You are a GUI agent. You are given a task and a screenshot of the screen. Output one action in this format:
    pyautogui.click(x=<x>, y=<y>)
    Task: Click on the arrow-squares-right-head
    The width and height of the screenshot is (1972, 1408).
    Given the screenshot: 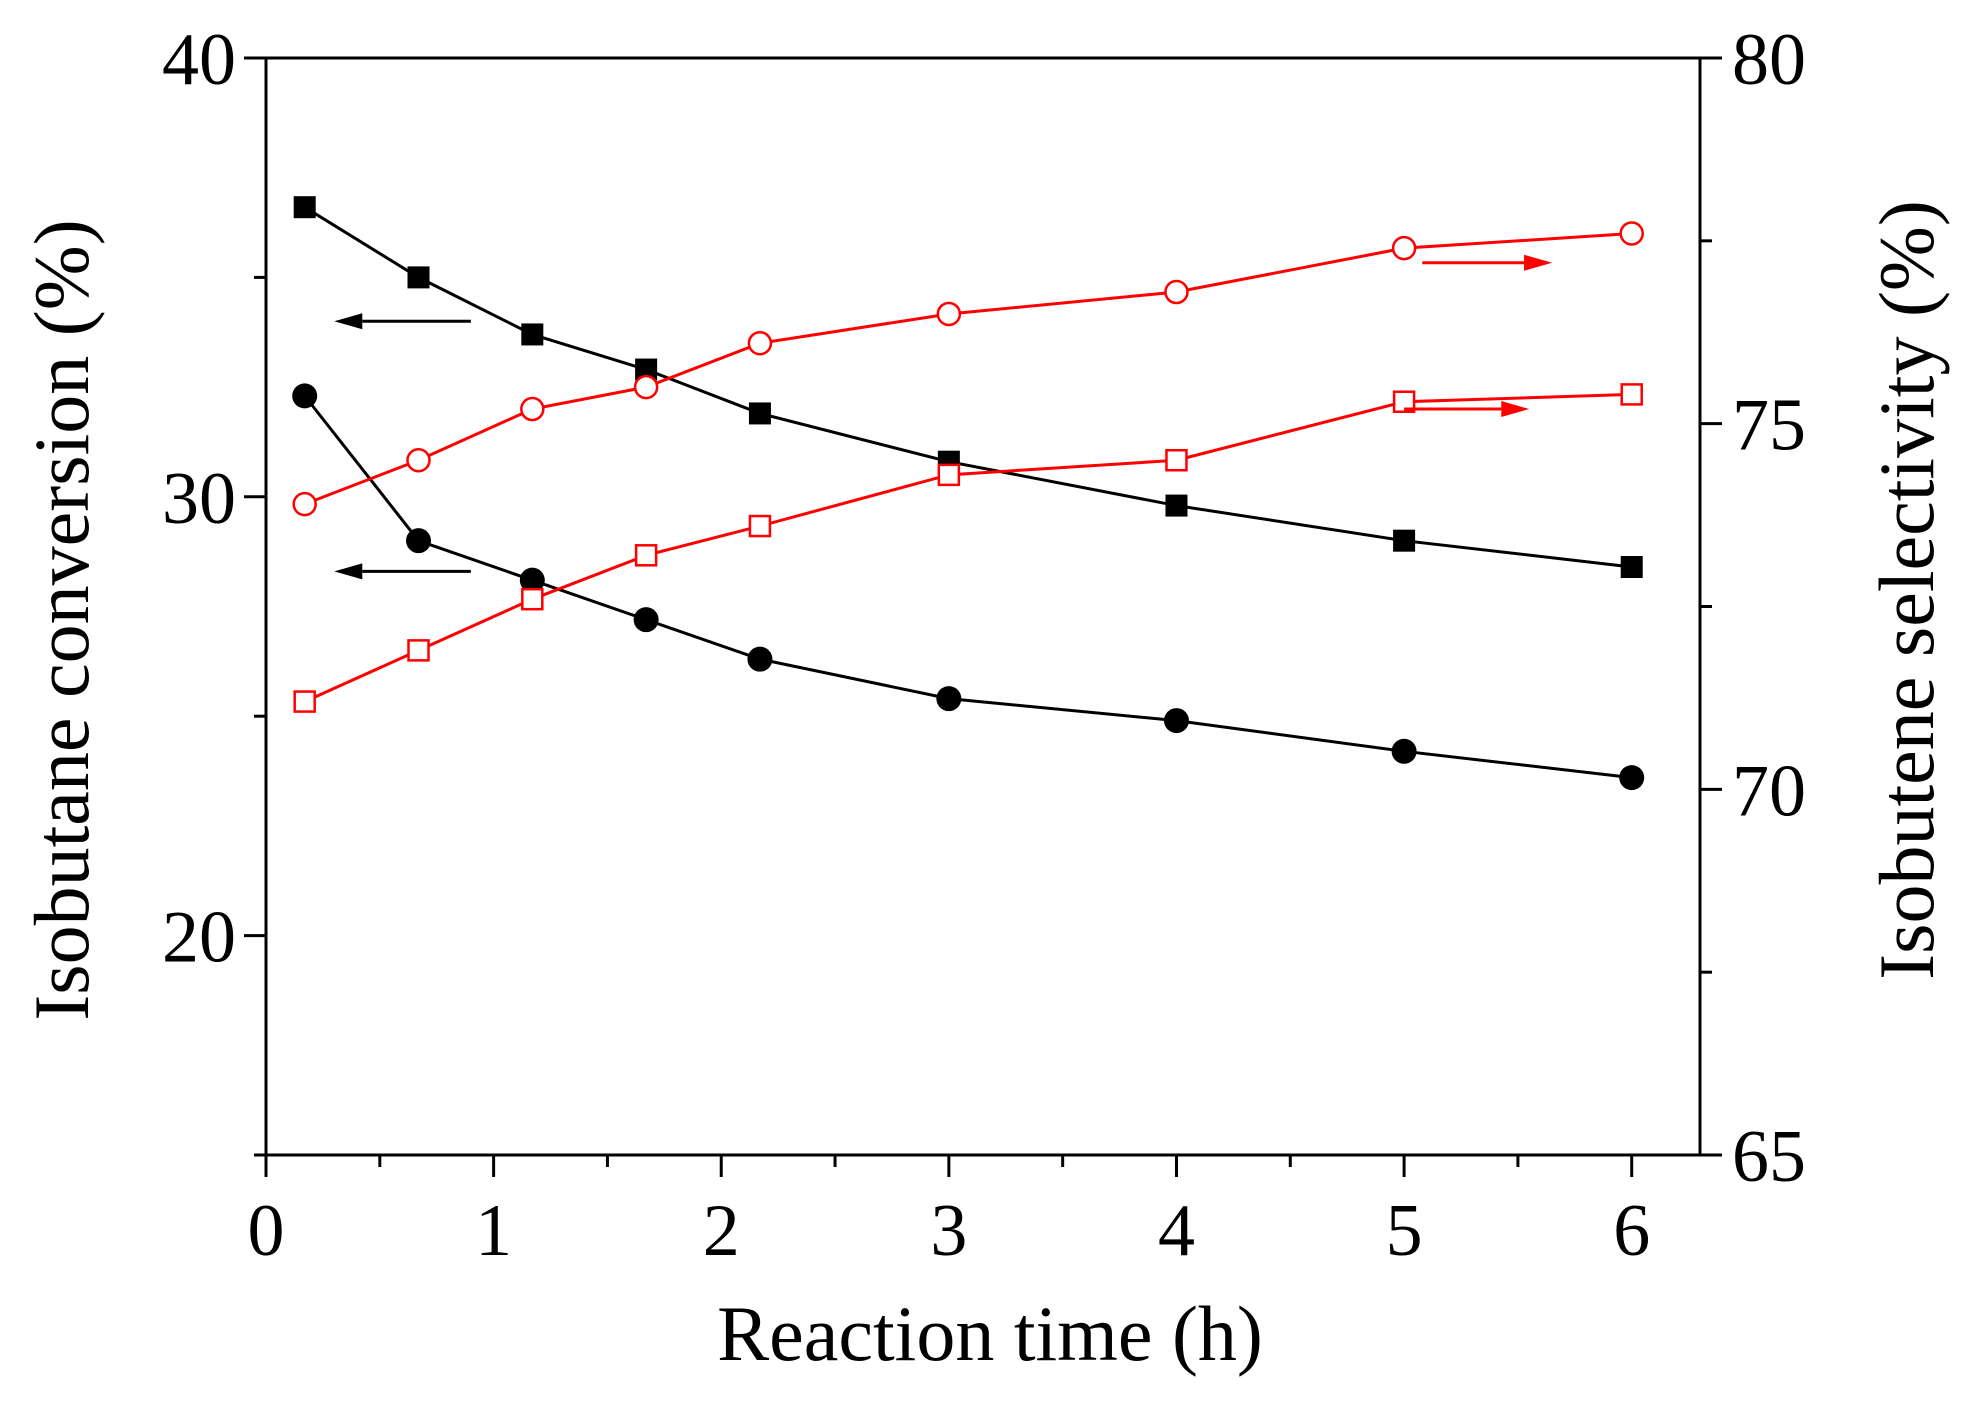 What is the action you would take?
    pyautogui.click(x=1515, y=409)
    